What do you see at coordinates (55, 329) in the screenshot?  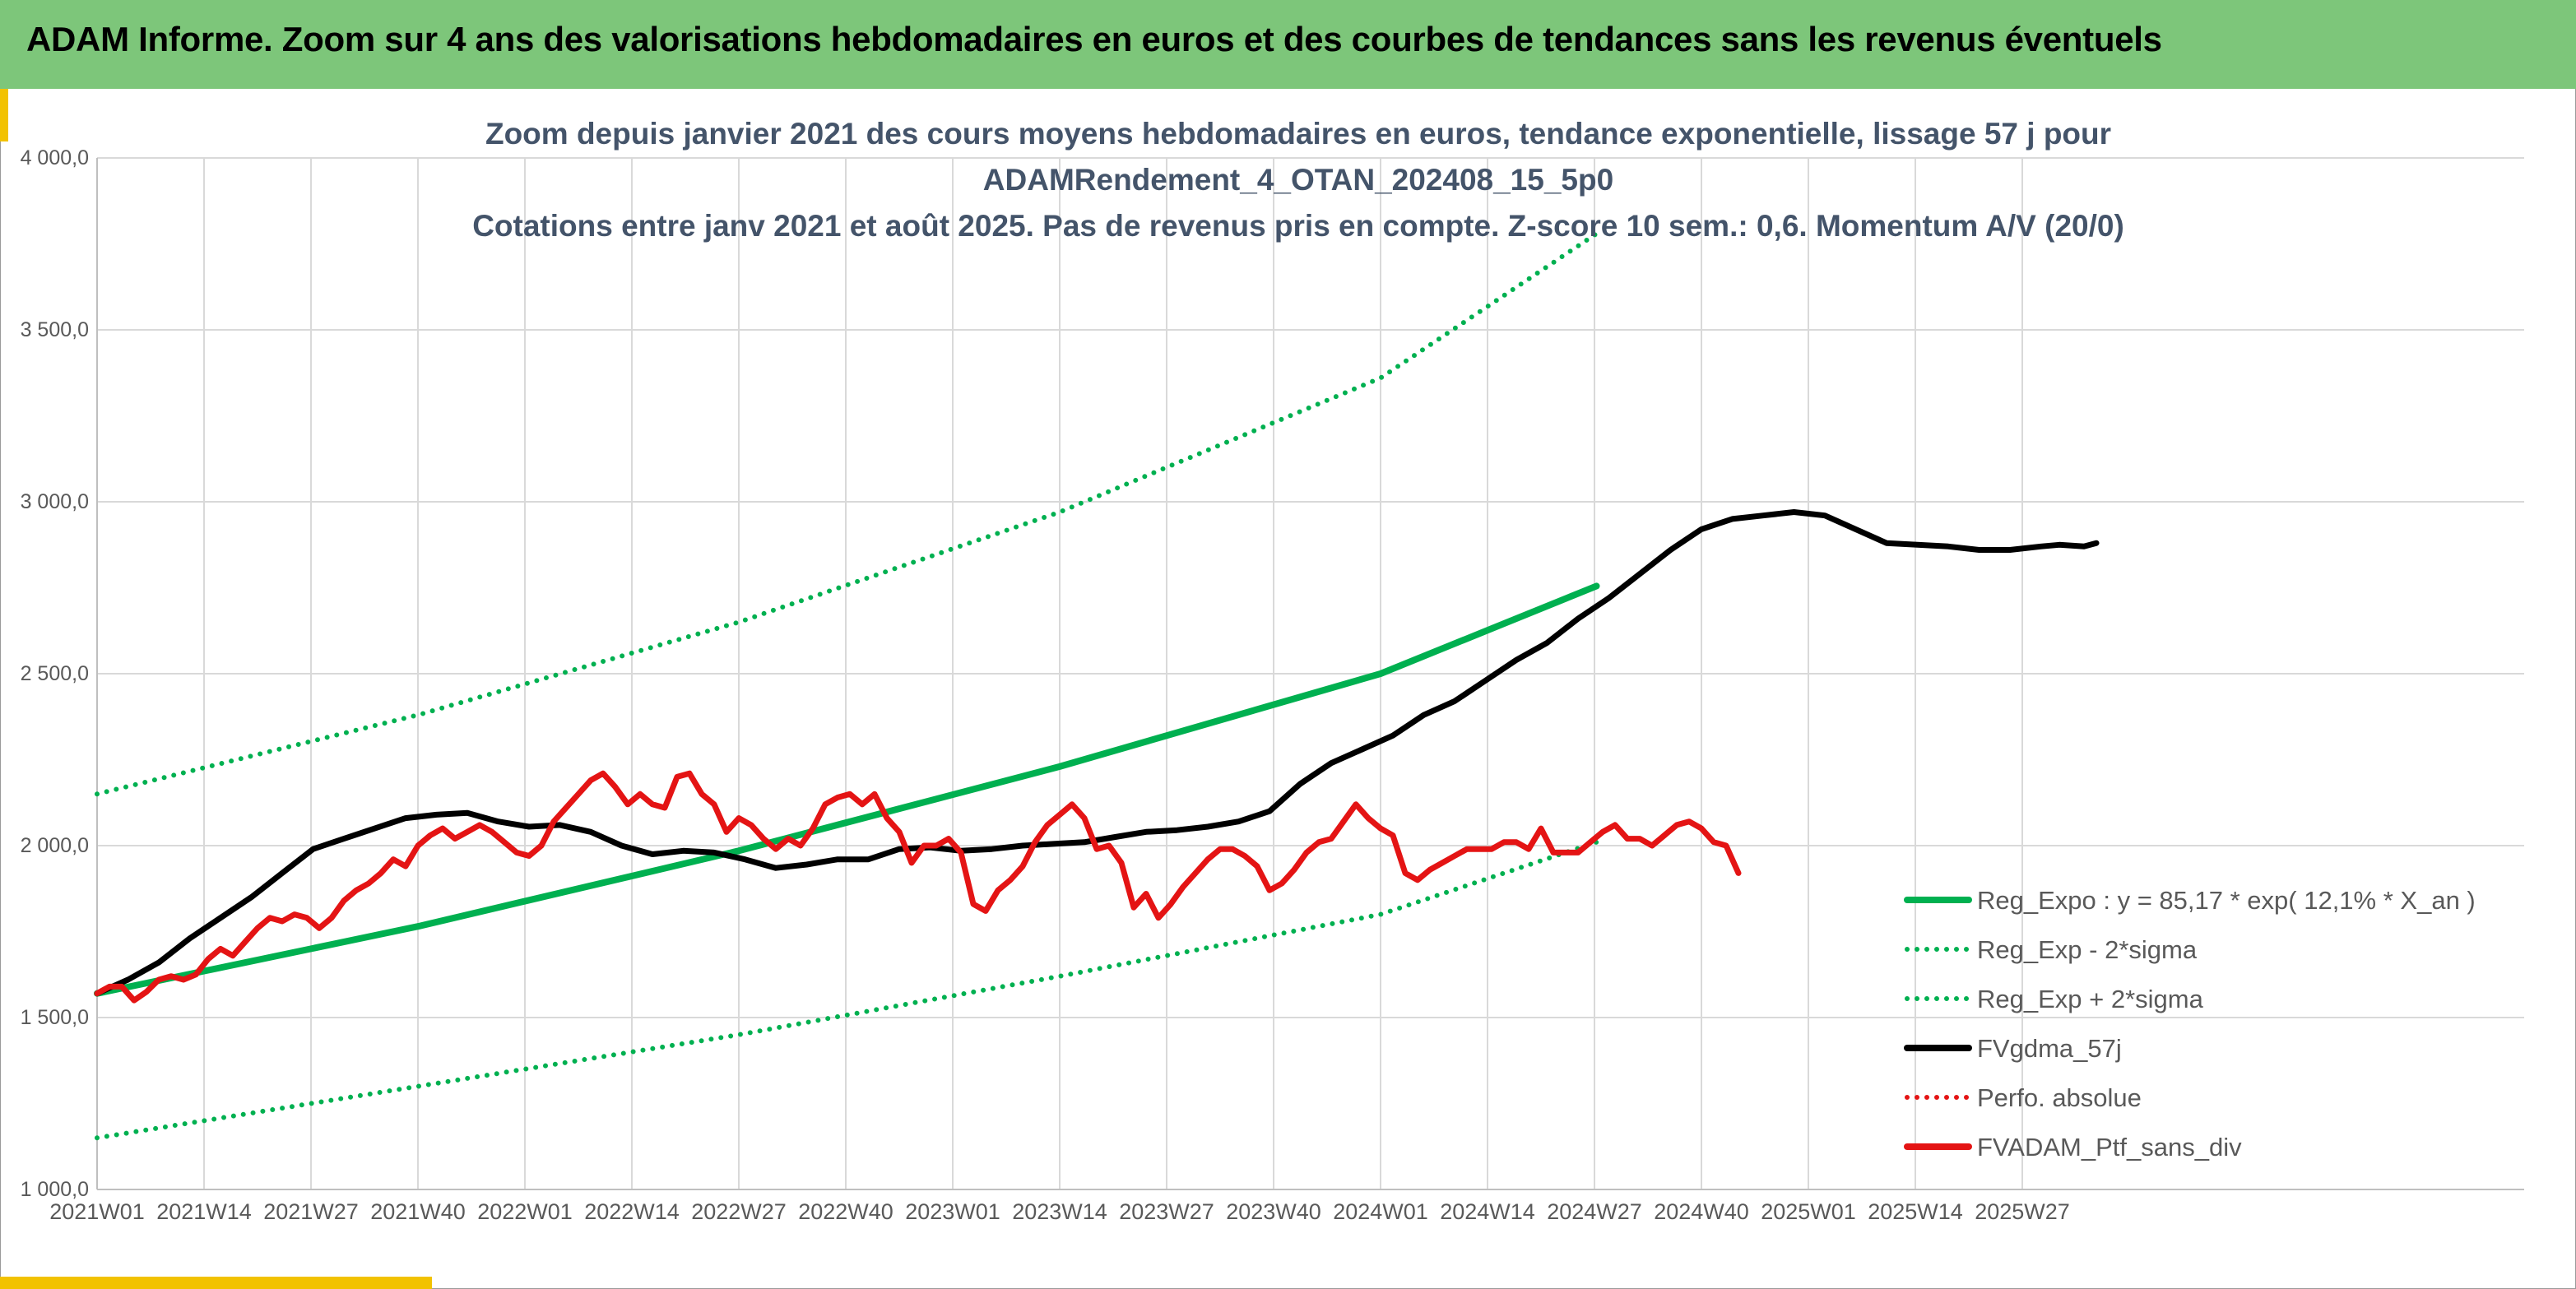 I see `y-tick-label: 3 500,0` at bounding box center [55, 329].